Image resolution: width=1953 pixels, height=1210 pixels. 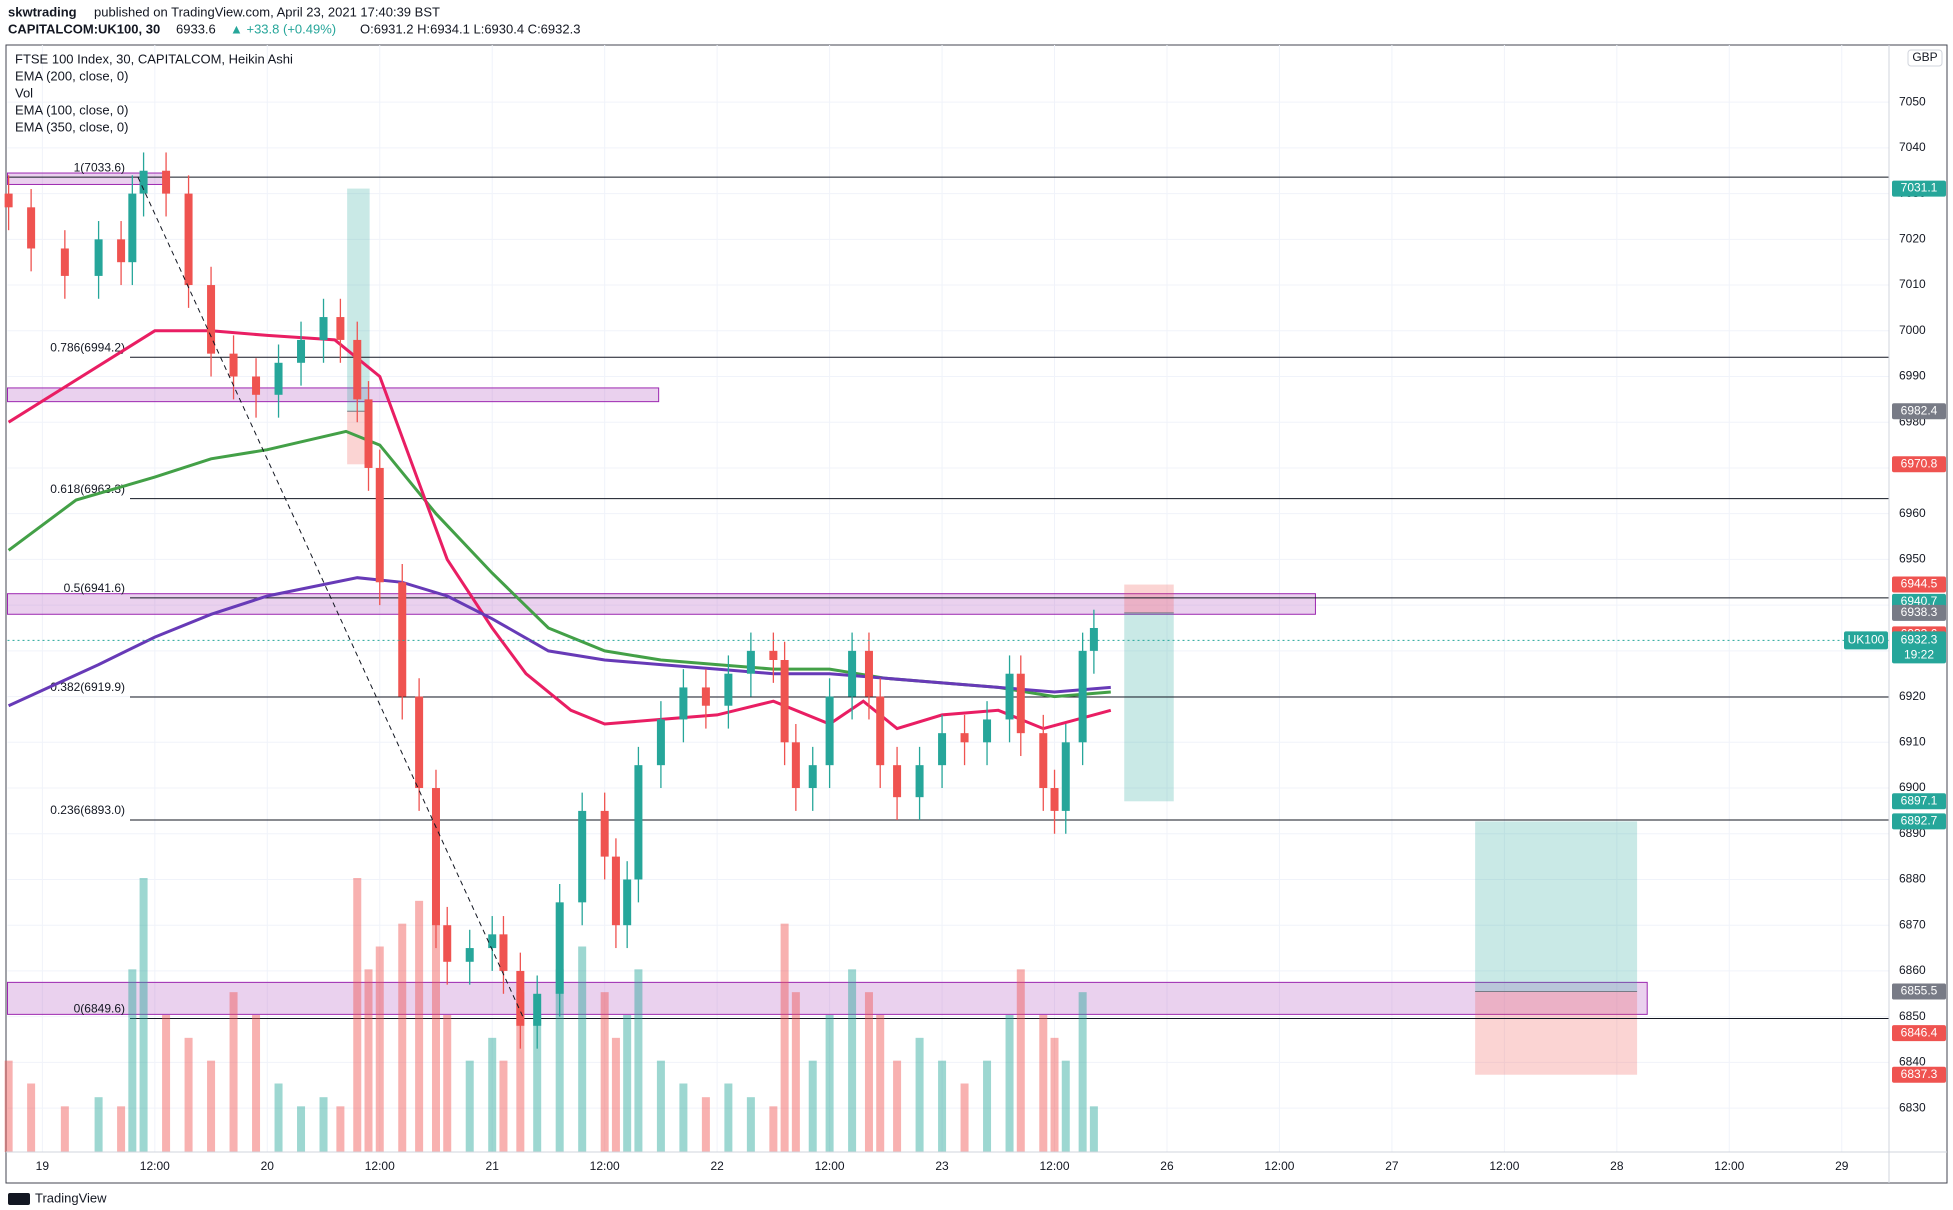 What do you see at coordinates (42, 11) in the screenshot?
I see `publisher-user: skwtrading` at bounding box center [42, 11].